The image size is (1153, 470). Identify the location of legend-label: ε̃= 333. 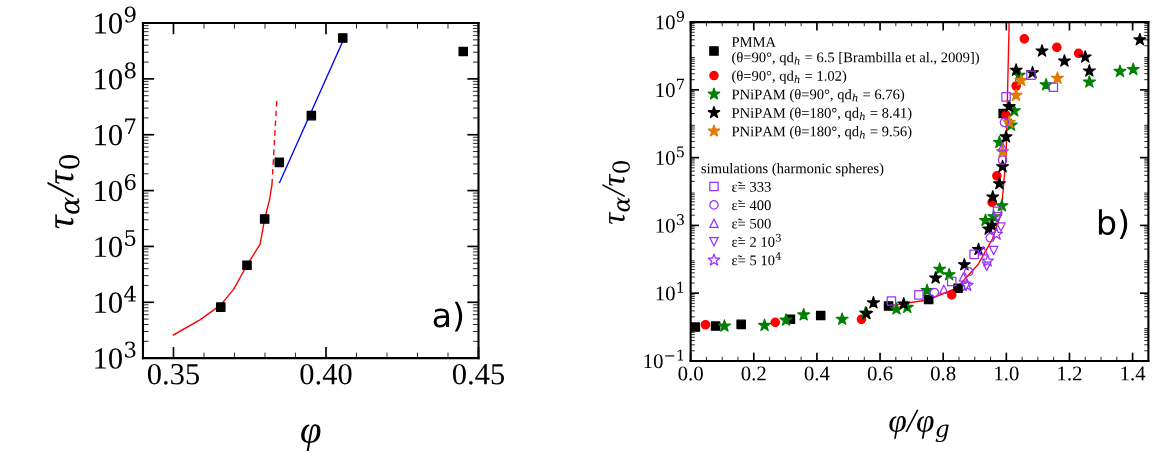
(751, 186).